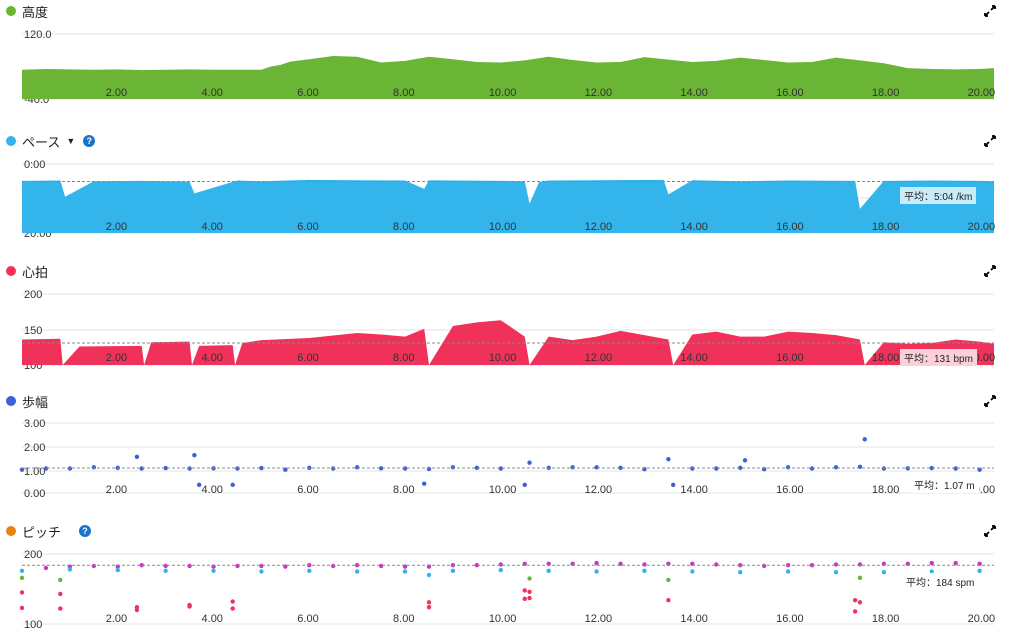 Image resolution: width=1024 pixels, height=636 pixels. Describe the element at coordinates (34, 448) in the screenshot. I see `y-tick-label: 2.00` at that location.